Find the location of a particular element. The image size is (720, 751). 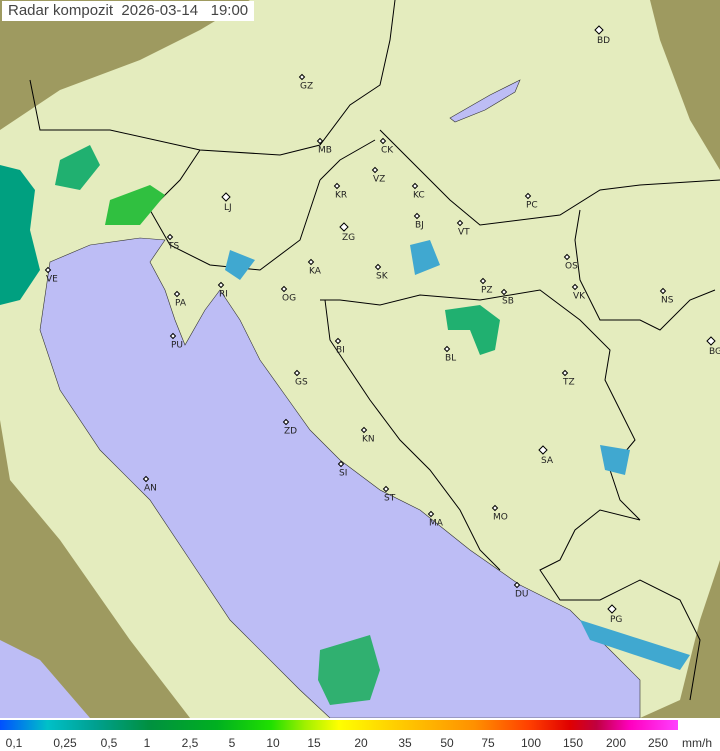

city-kn: KN is located at coordinates (367, 435).